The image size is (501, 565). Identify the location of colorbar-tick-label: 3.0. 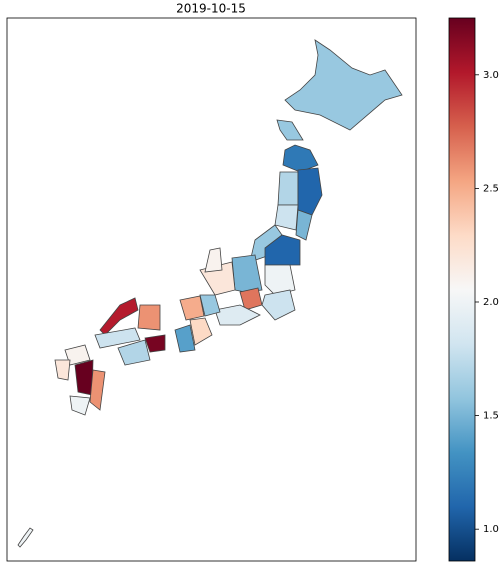
(491, 75).